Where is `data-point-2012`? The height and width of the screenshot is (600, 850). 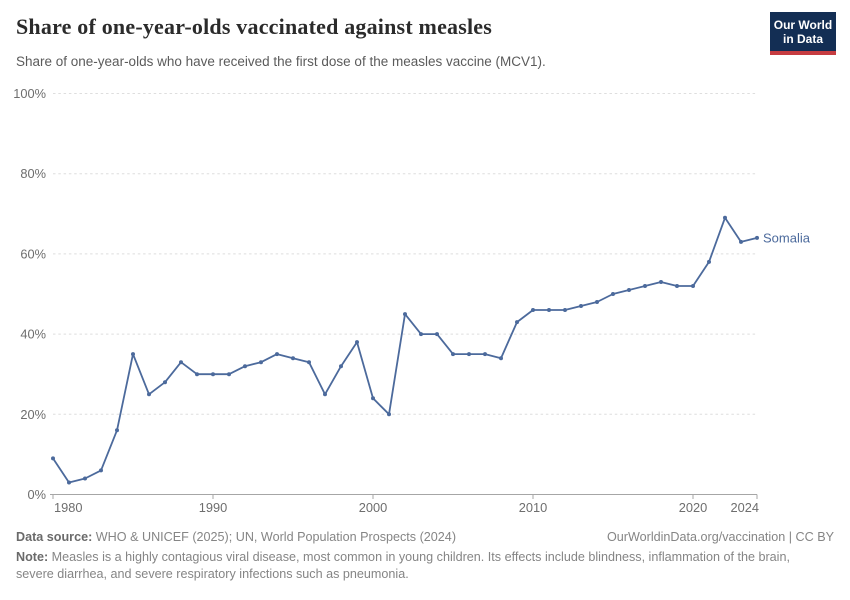 data-point-2012 is located at coordinates (565, 310).